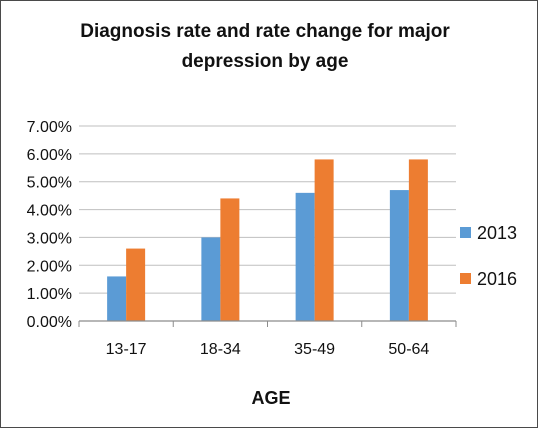  What do you see at coordinates (270, 398) in the screenshot?
I see `x-axis-label: AGE` at bounding box center [270, 398].